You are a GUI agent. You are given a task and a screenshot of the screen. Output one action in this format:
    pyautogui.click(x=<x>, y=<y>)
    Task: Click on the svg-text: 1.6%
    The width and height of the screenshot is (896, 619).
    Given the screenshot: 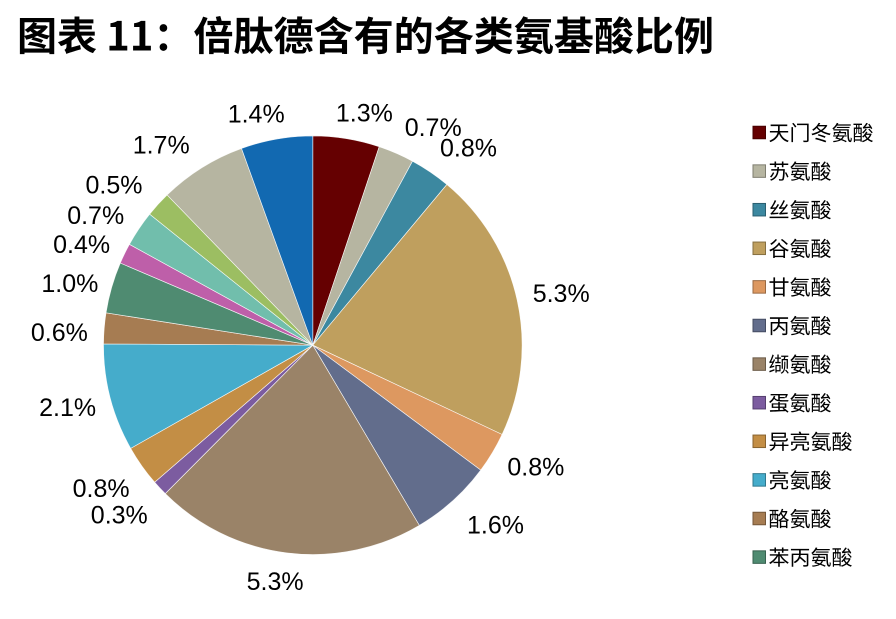 What is the action you would take?
    pyautogui.click(x=495, y=526)
    